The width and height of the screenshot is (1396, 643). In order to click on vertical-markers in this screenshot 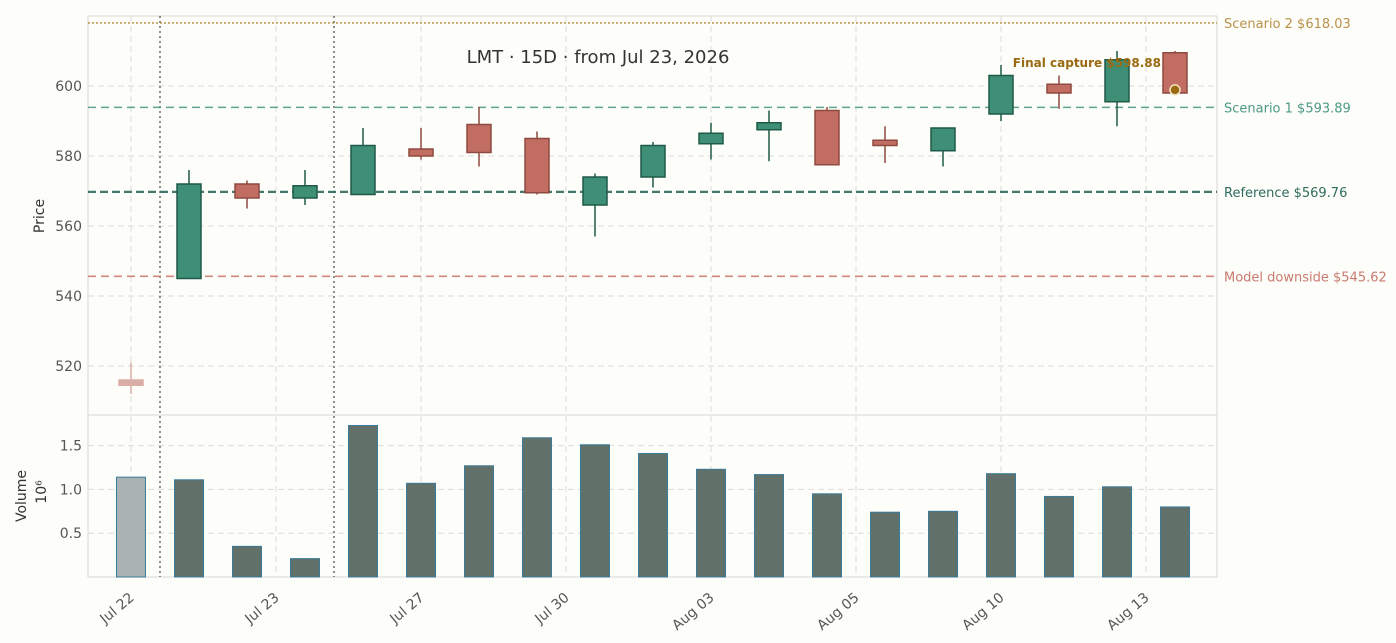, I will do `click(247, 296)`.